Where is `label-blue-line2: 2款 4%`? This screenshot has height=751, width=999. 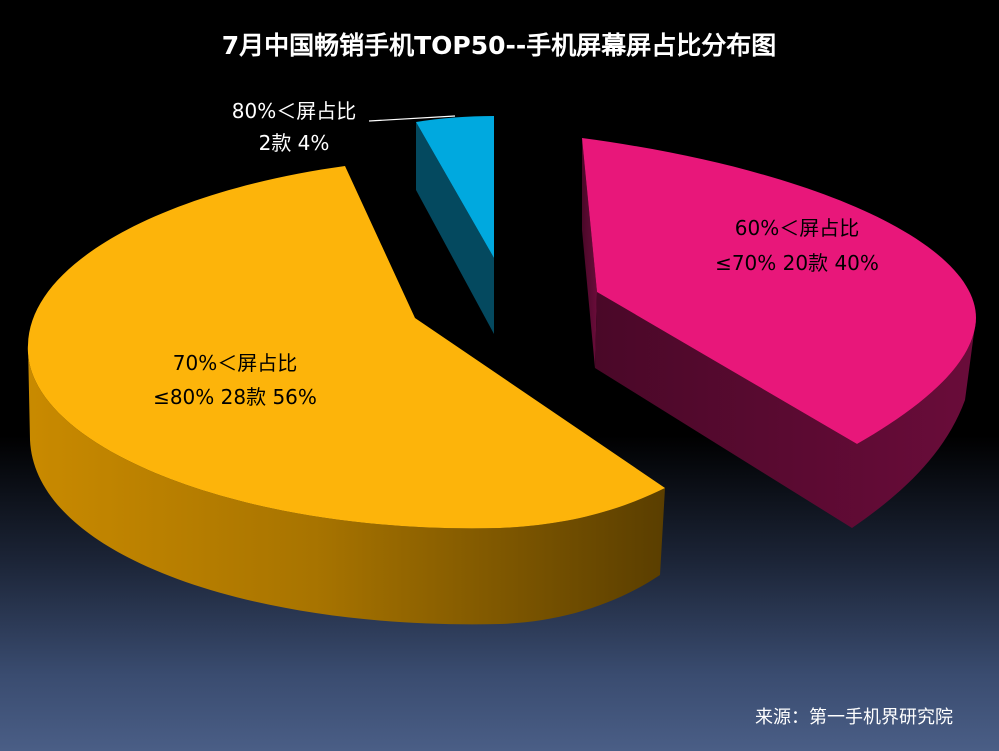
label-blue-line2: 2款 4% is located at coordinates (294, 143).